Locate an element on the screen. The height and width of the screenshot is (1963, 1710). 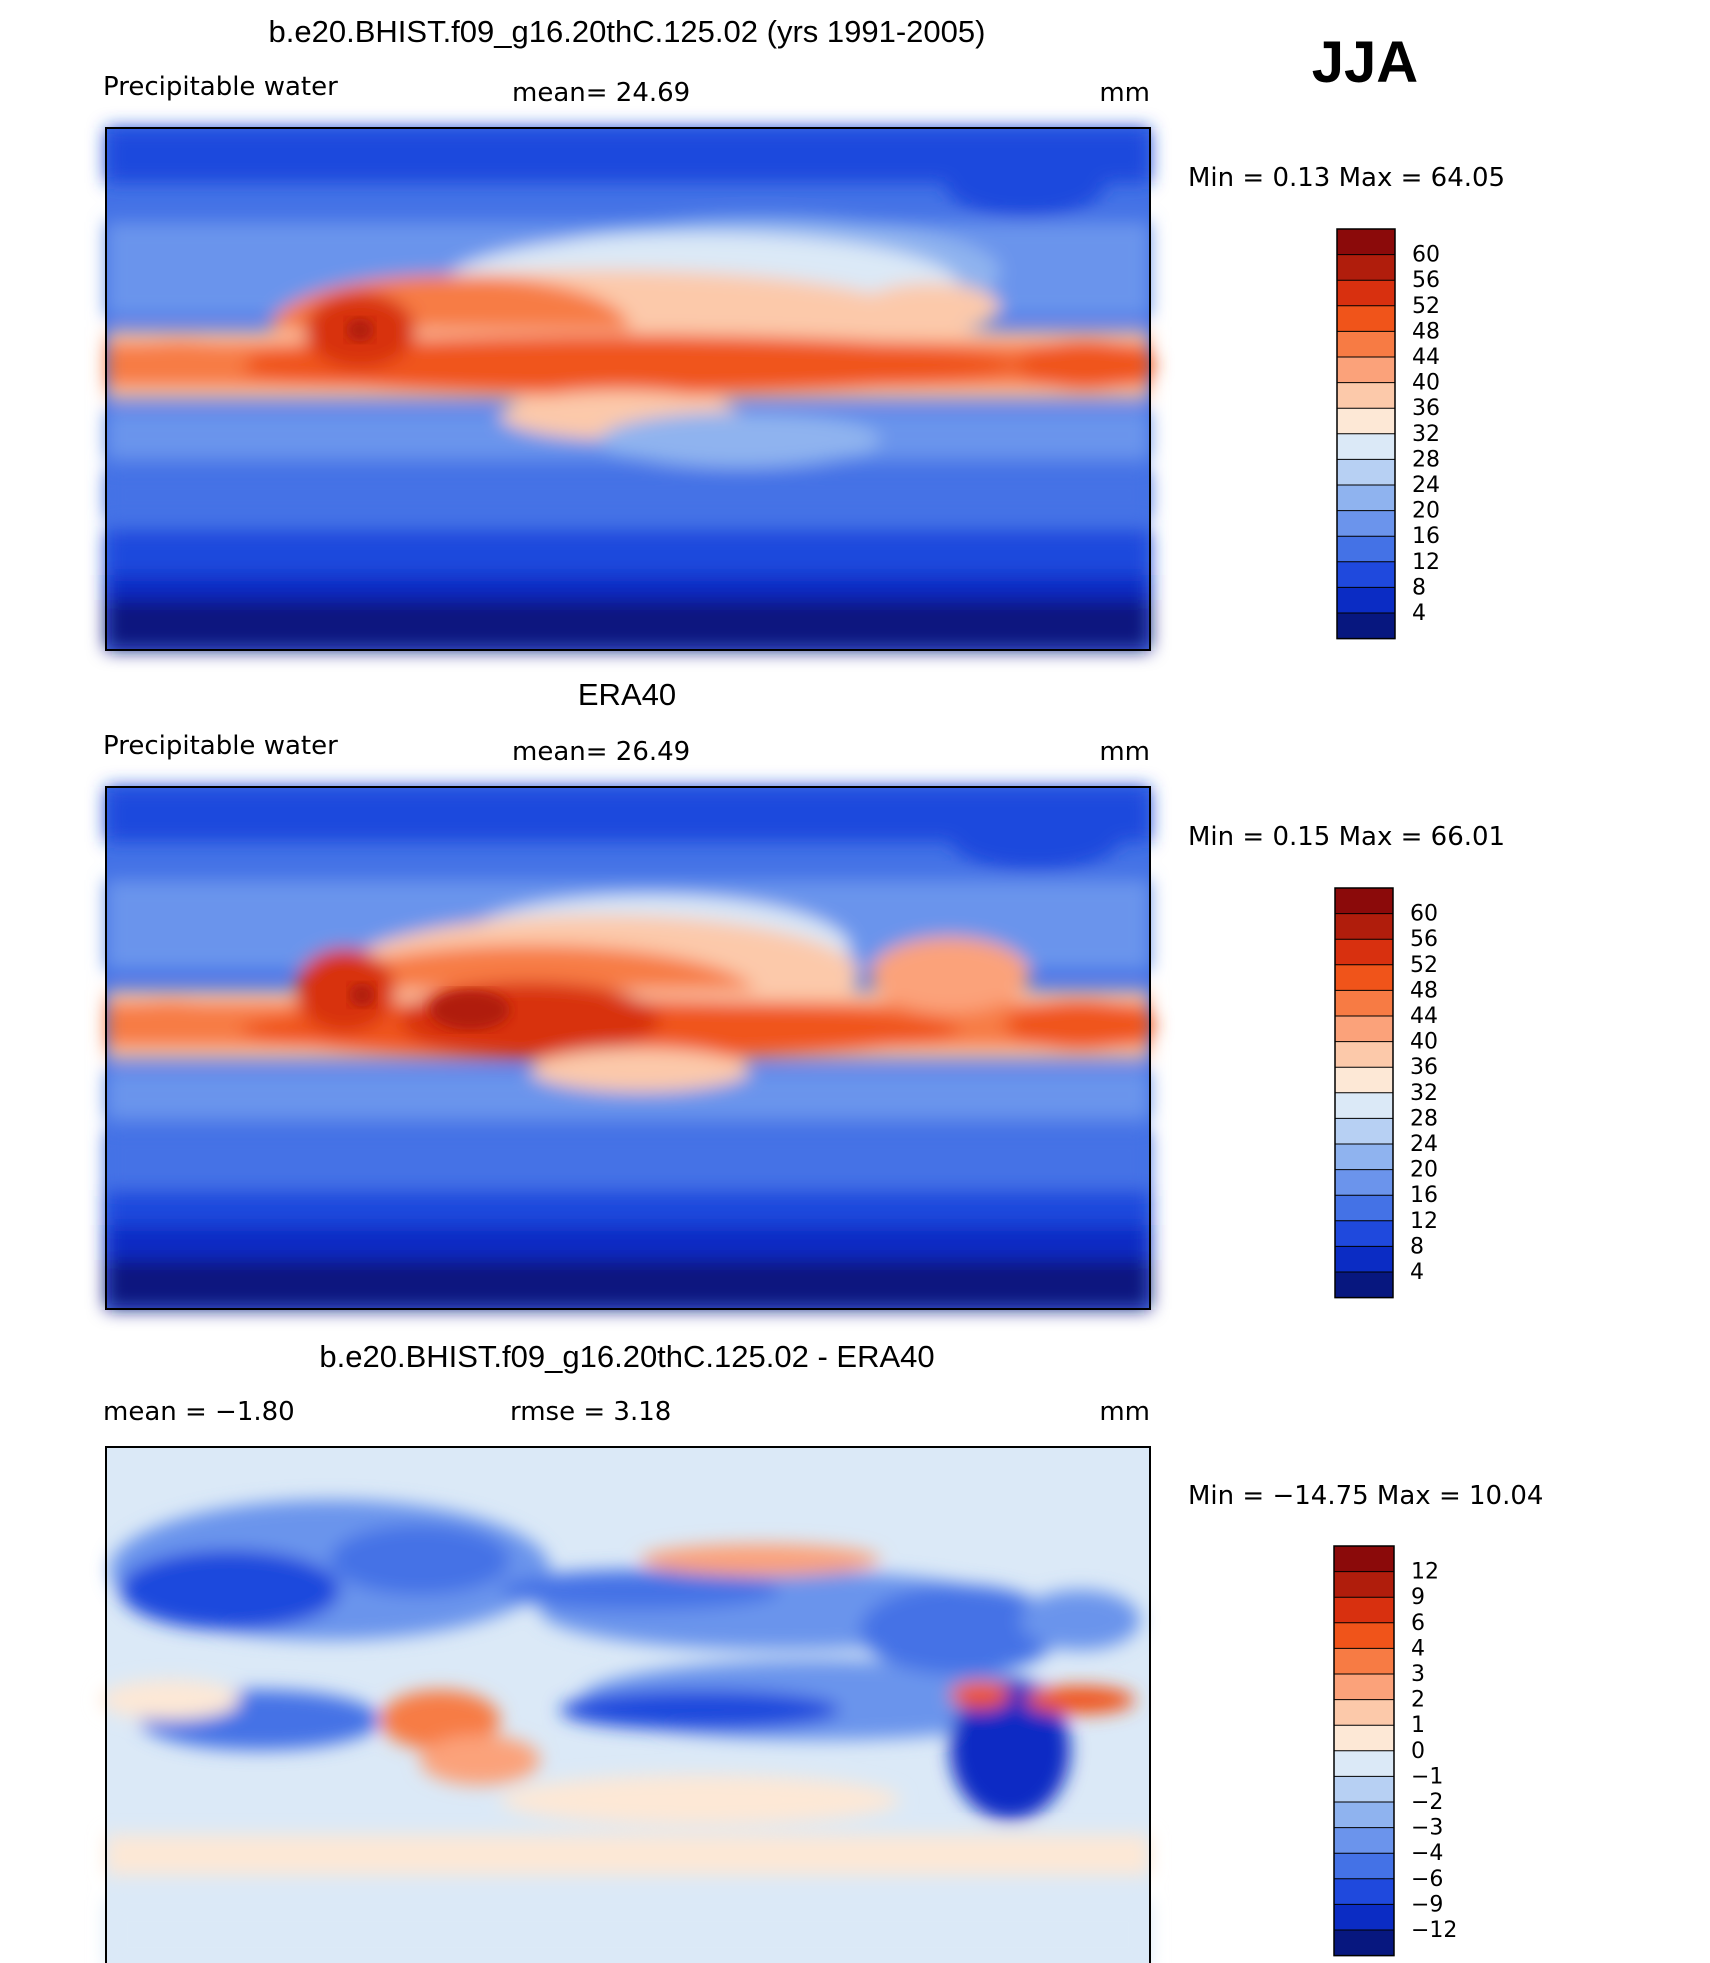
colorbar-tick-label: −3 is located at coordinates (1427, 1828).